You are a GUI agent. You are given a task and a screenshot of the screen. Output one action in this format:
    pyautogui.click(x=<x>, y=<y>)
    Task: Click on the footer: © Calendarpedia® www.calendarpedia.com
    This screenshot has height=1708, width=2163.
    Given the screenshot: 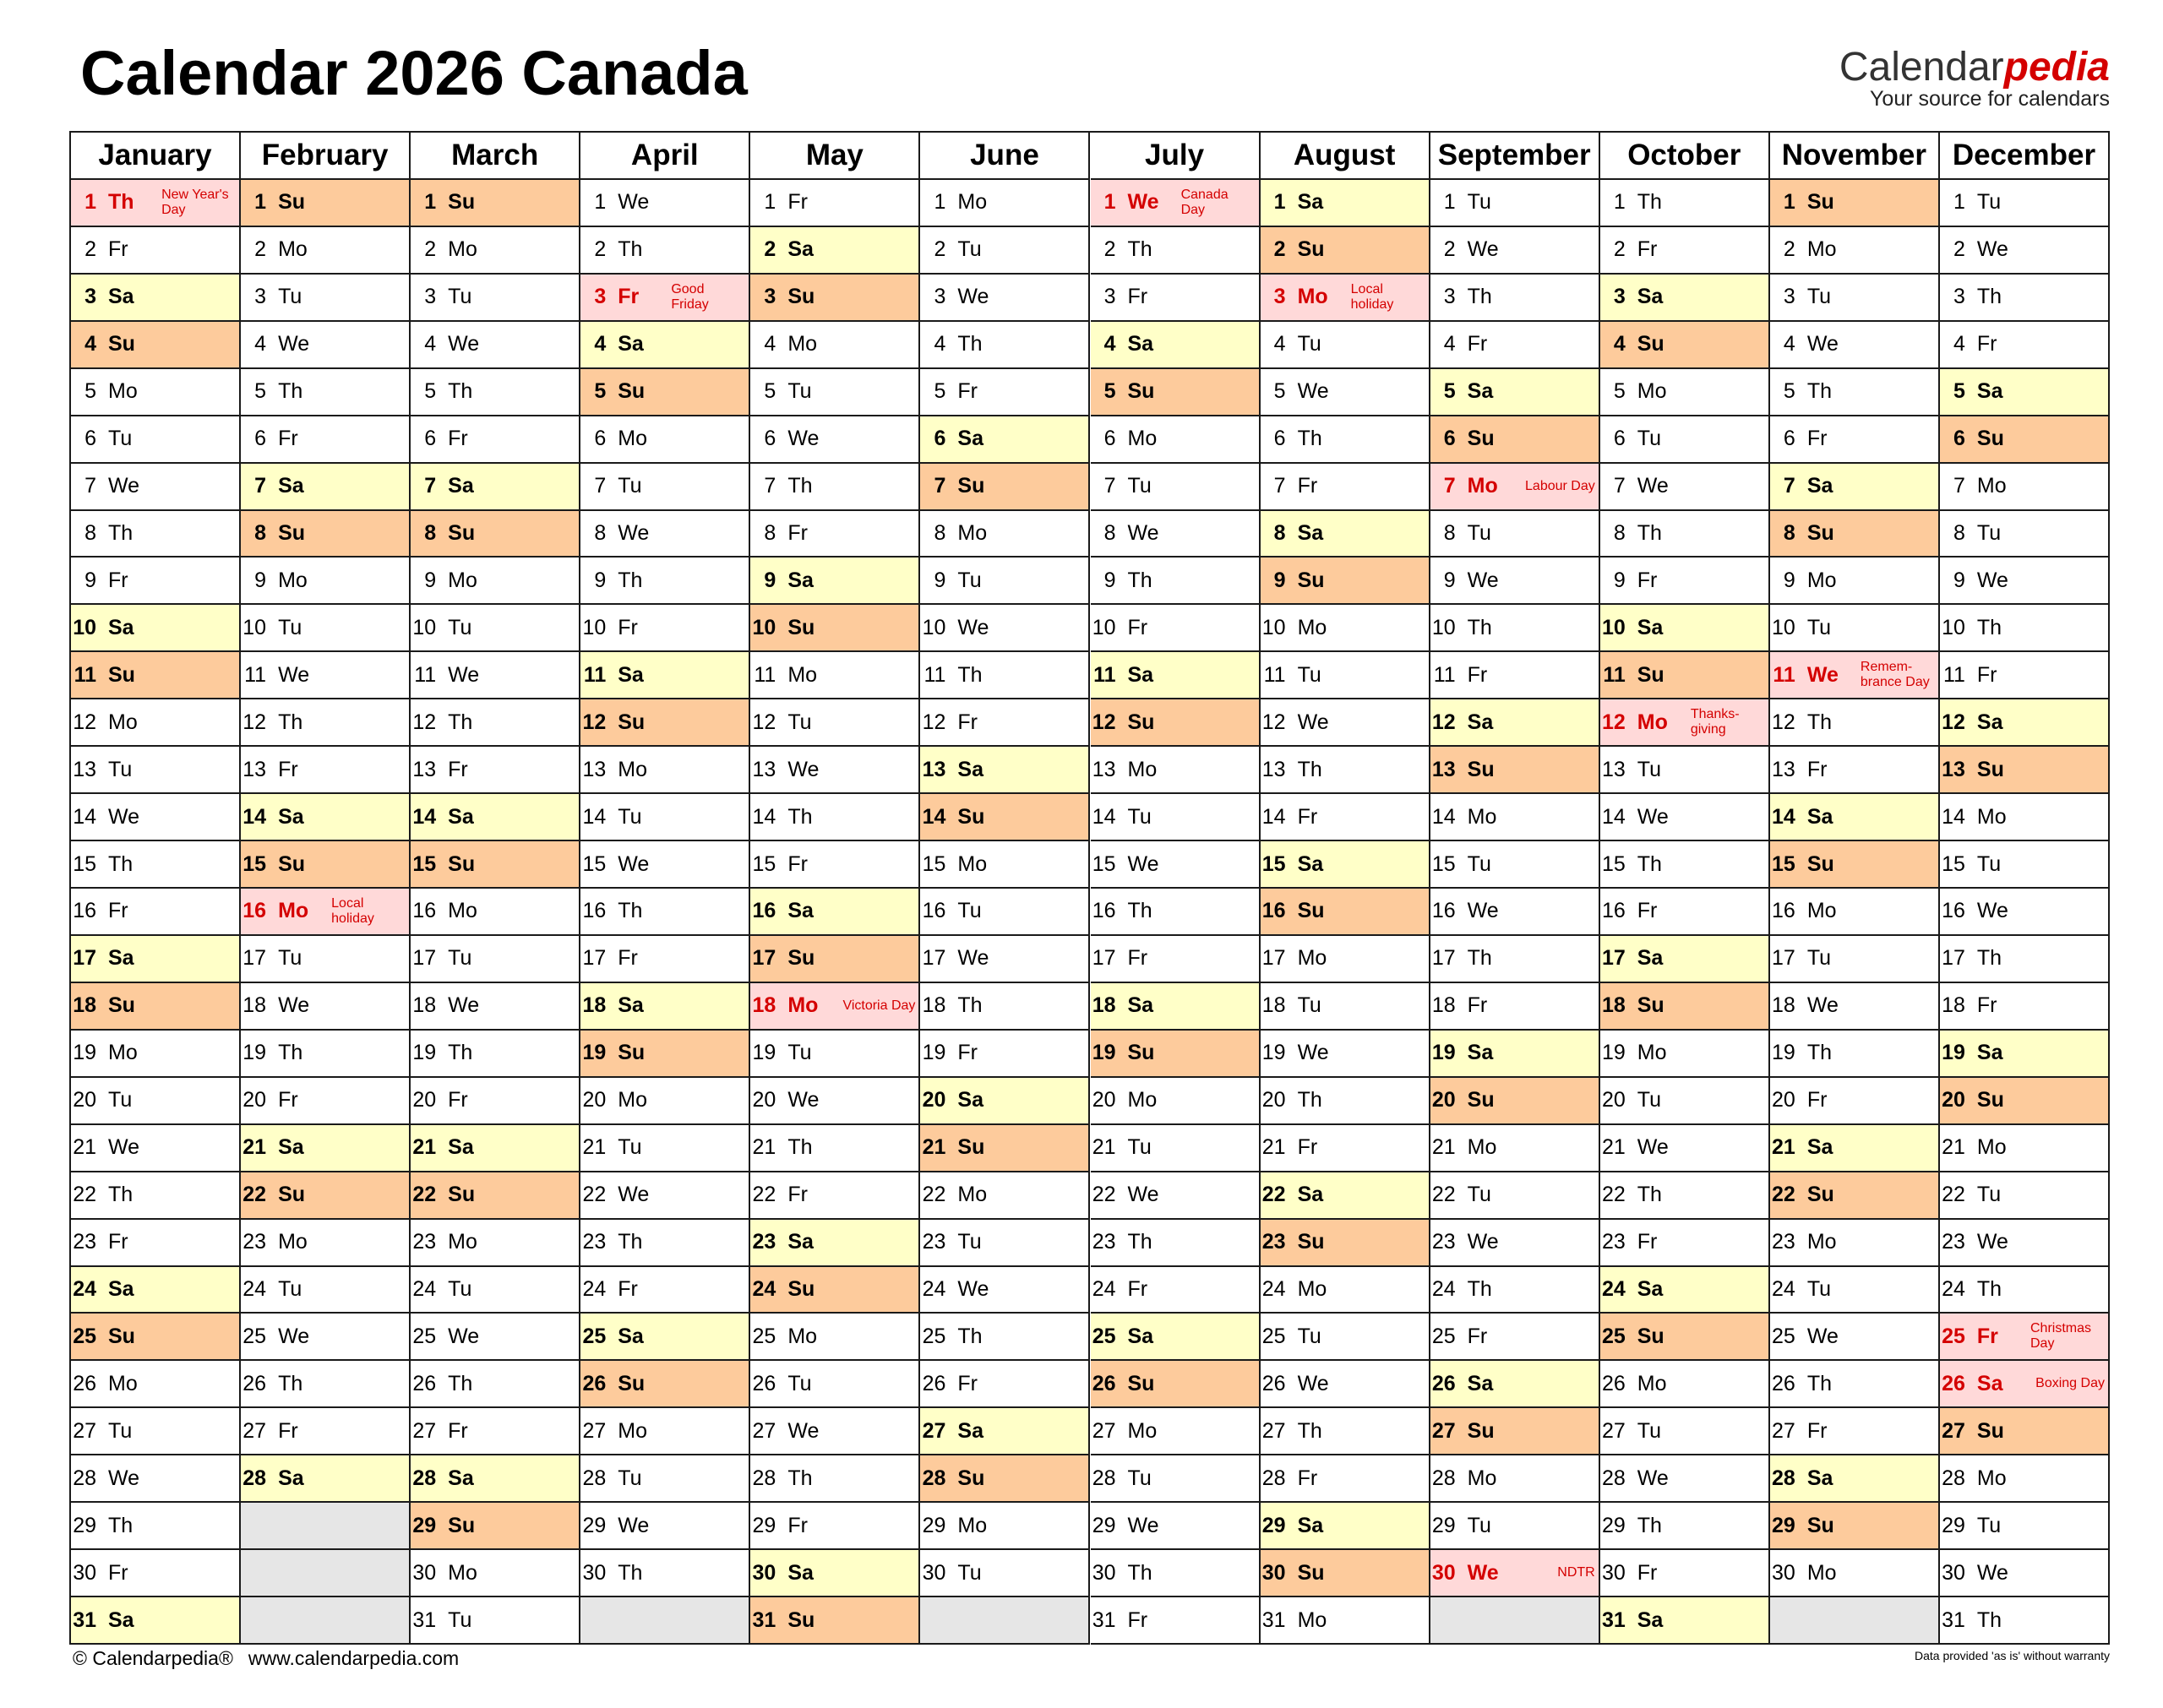 What is the action you would take?
    pyautogui.click(x=266, y=1659)
    